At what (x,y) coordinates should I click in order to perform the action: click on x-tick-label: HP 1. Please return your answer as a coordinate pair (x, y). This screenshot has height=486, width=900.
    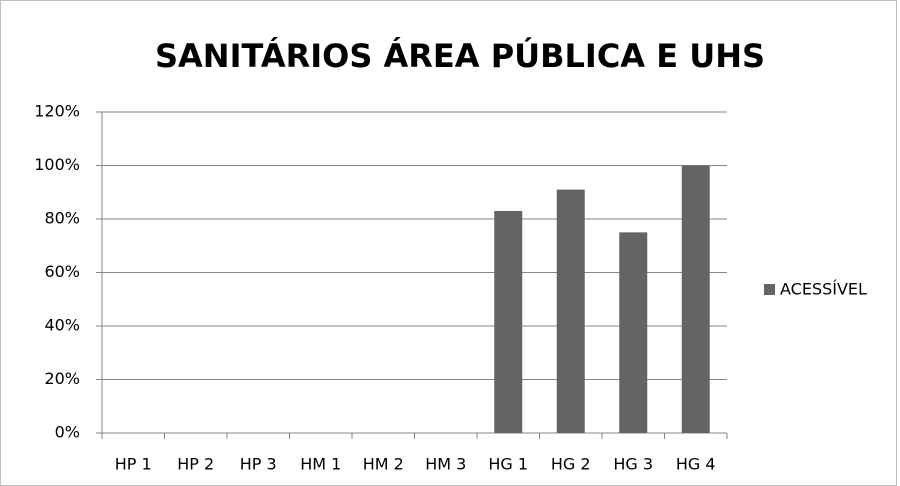
    Looking at the image, I should click on (133, 464).